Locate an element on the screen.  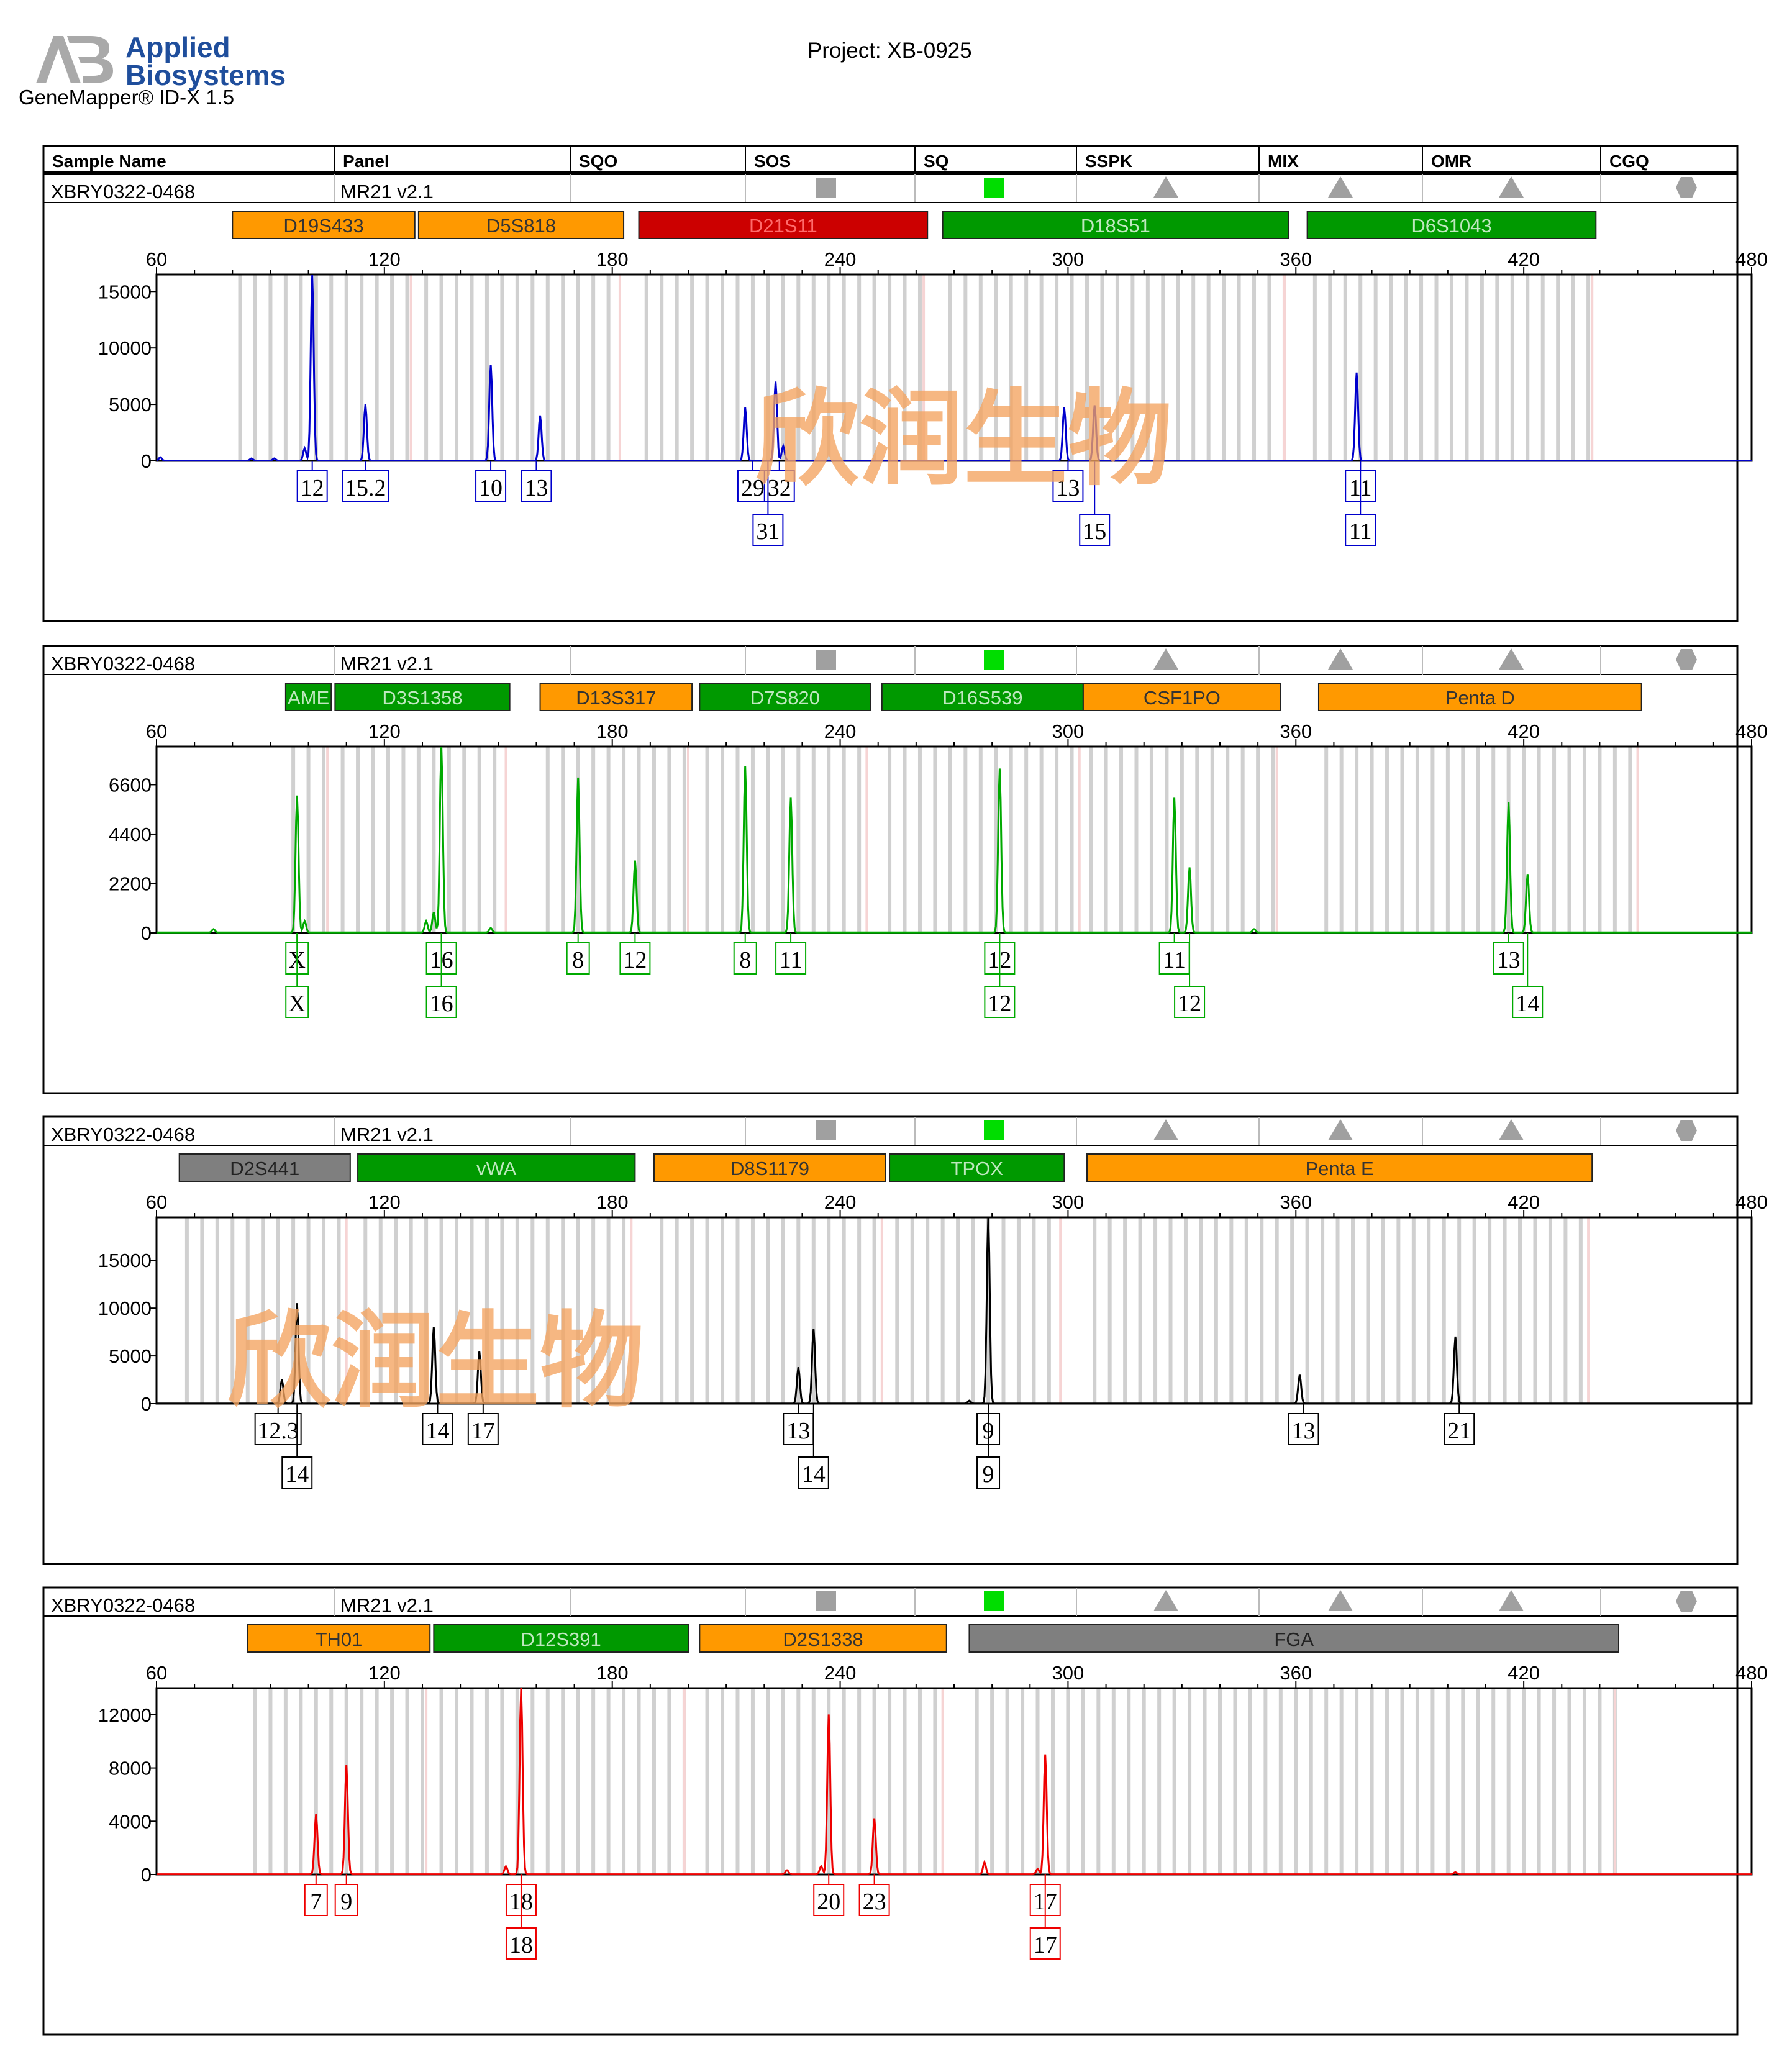
marker-tpox: TPOX is located at coordinates (977, 1167).